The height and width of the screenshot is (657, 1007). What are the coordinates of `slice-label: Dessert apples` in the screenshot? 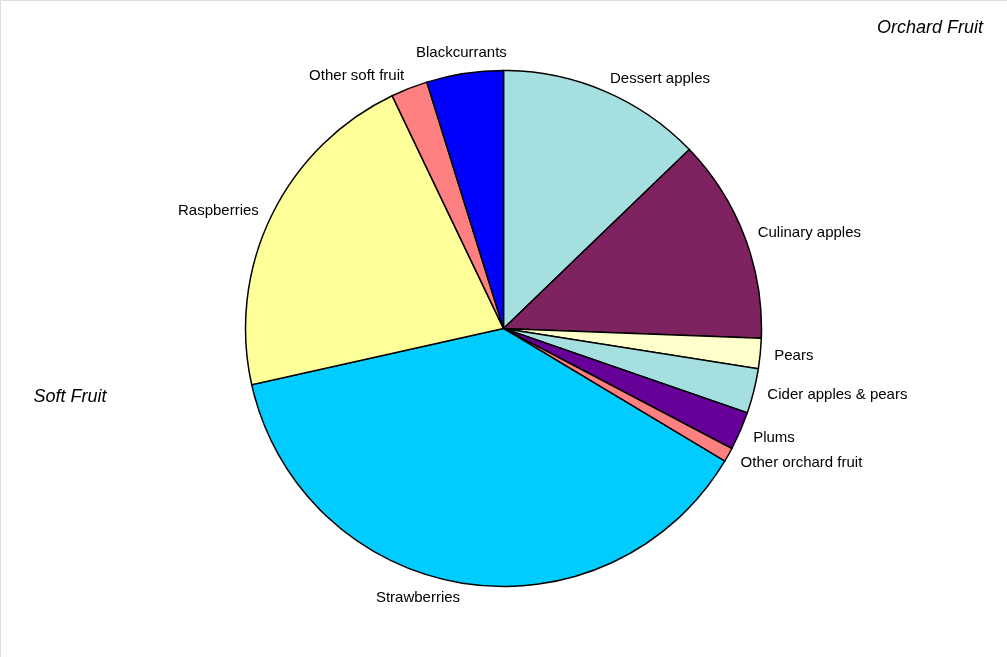 It's located at (660, 78).